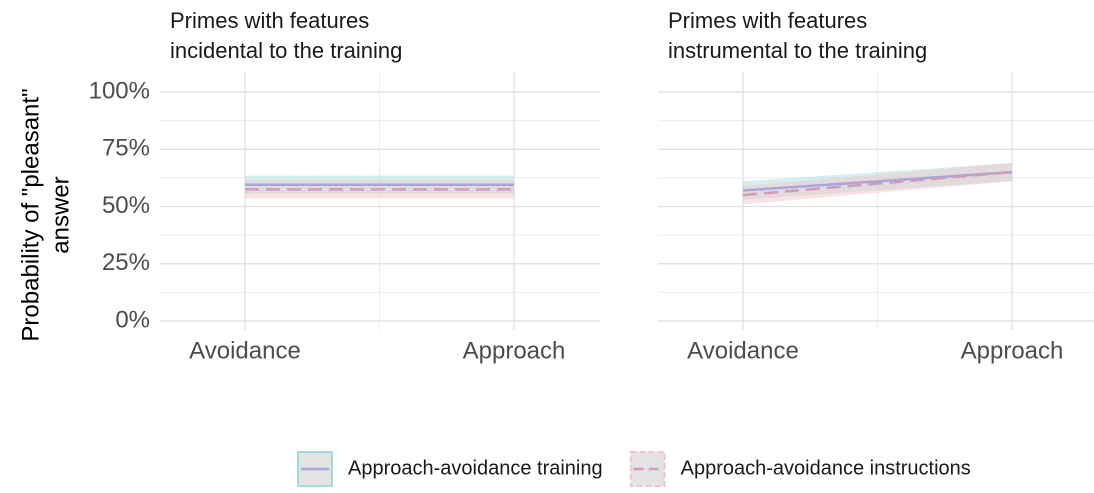 This screenshot has height=493, width=1094. I want to click on legend-label: Approach-avoidance training, so click(475, 468).